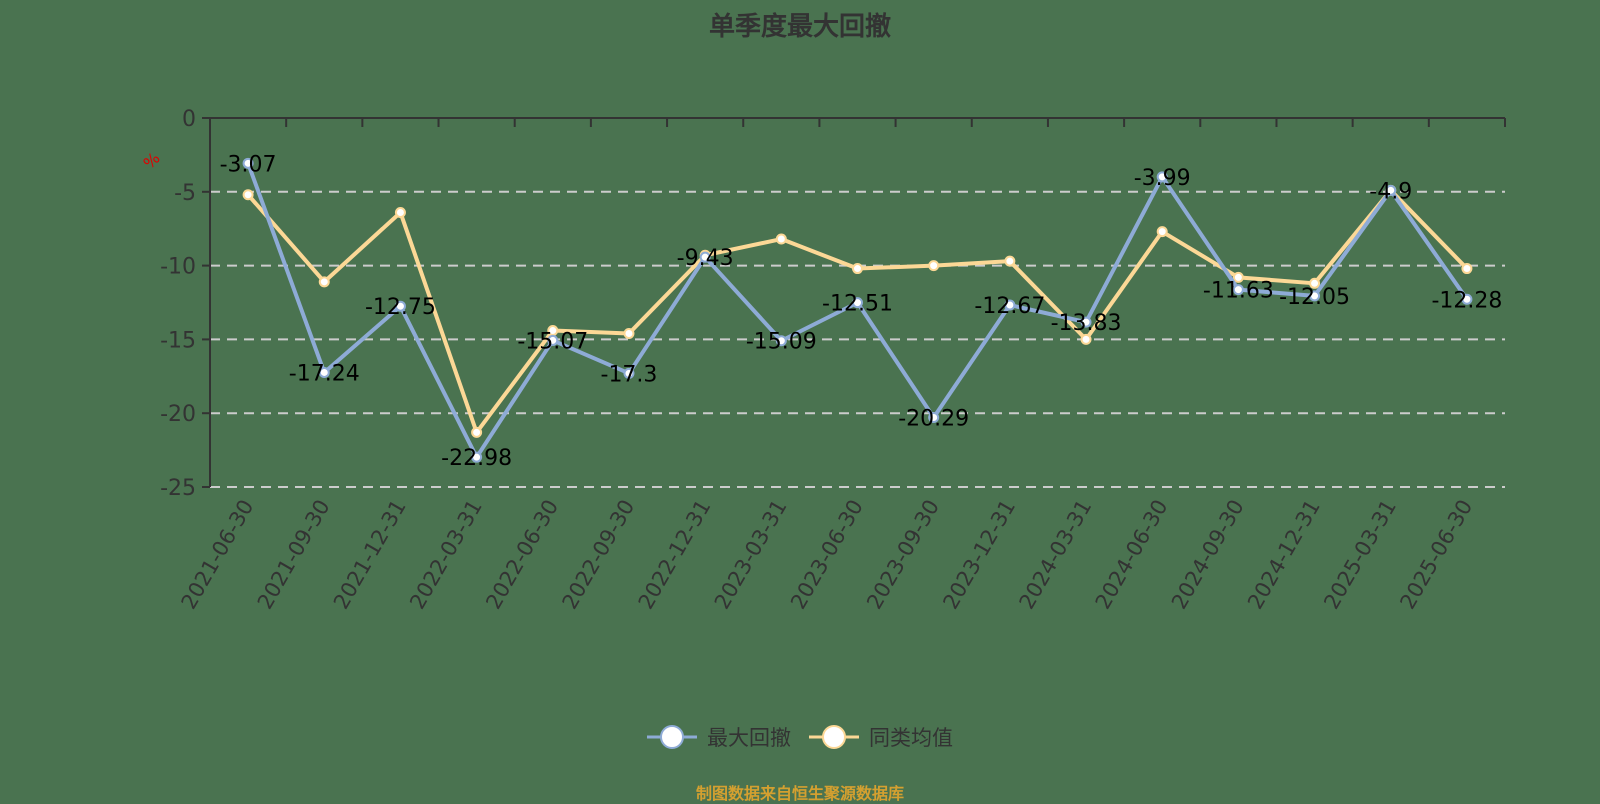 The image size is (1600, 804). I want to click on data-label: -13.83, so click(1086, 323).